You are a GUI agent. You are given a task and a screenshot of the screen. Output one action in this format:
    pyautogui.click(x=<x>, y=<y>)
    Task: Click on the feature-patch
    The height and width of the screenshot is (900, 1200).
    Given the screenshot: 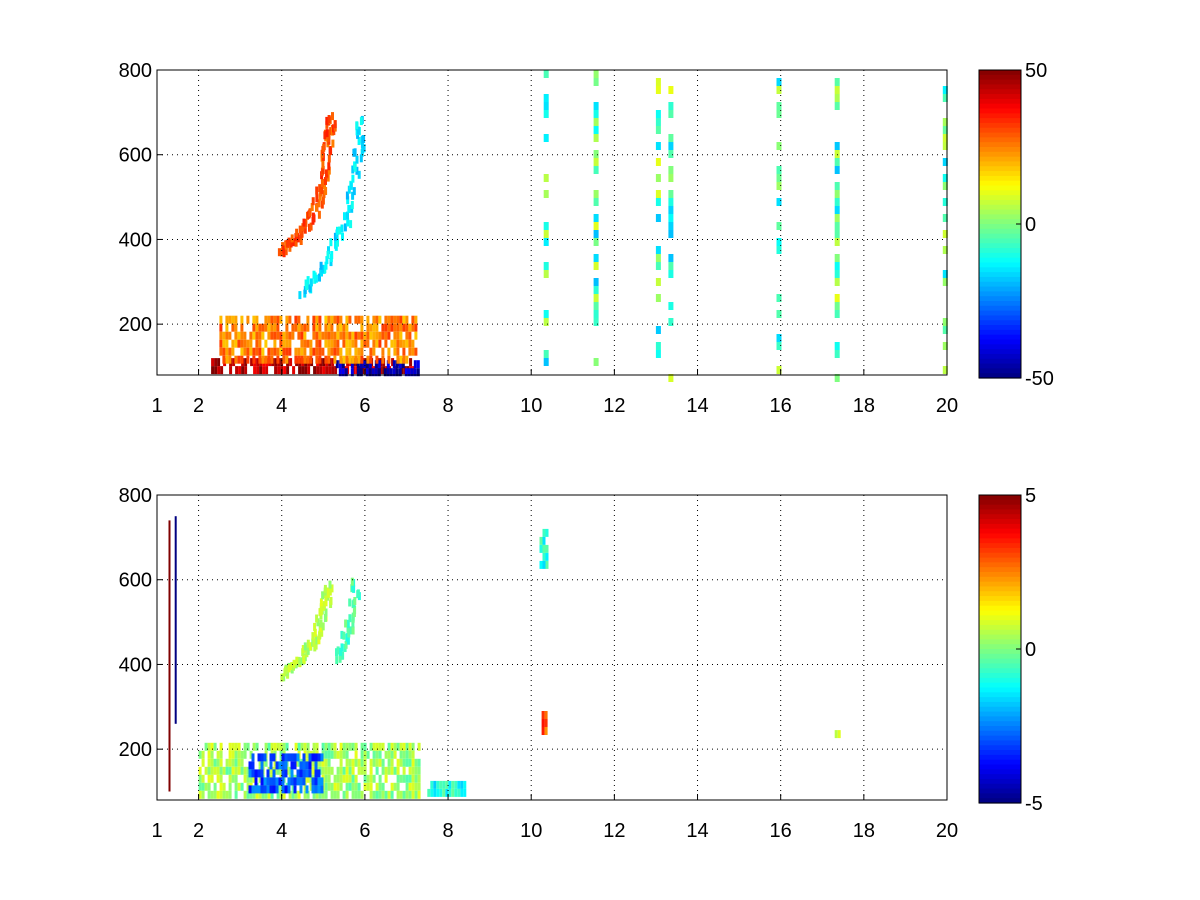 What is the action you would take?
    pyautogui.click(x=837, y=734)
    